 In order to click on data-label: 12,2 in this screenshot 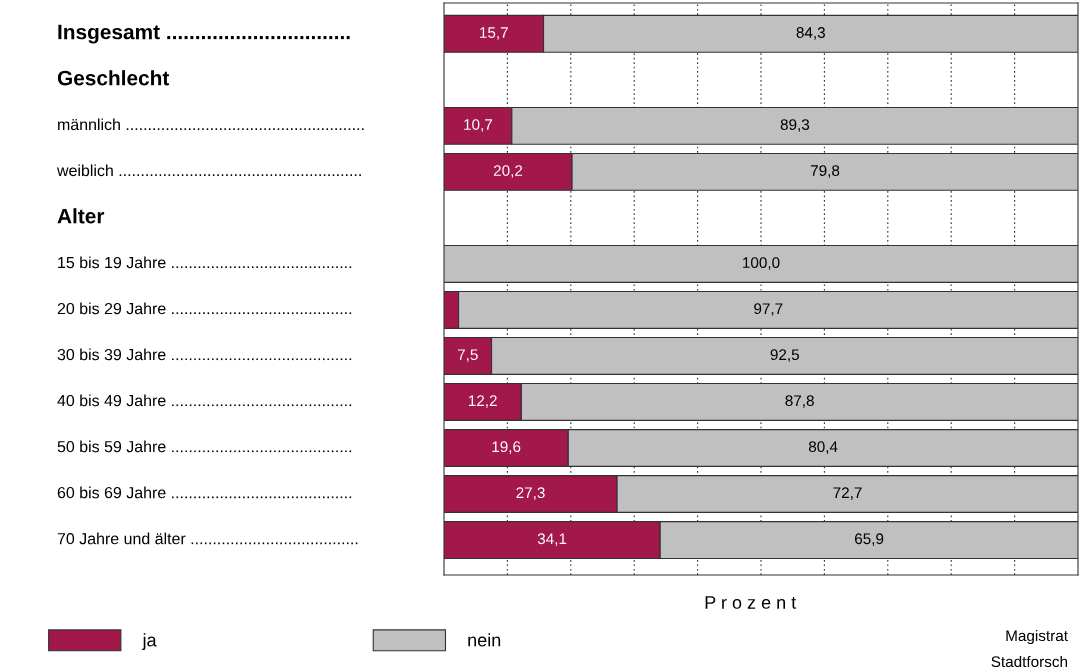, I will do `click(482, 401)`.